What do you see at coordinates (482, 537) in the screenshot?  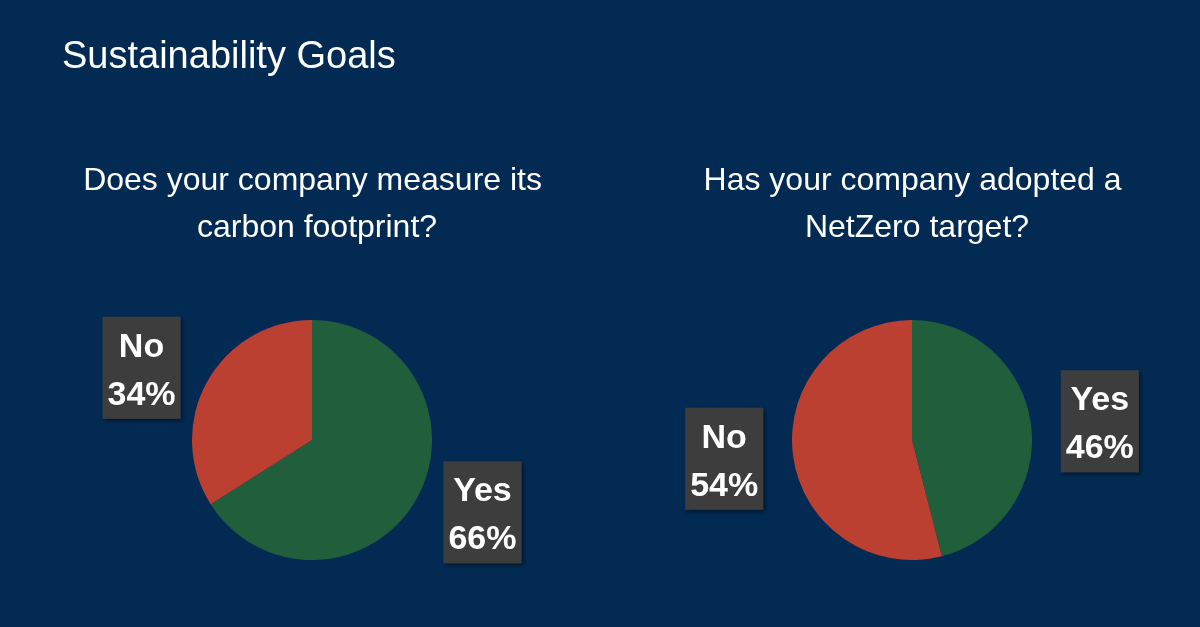 I see `data-label: 66%` at bounding box center [482, 537].